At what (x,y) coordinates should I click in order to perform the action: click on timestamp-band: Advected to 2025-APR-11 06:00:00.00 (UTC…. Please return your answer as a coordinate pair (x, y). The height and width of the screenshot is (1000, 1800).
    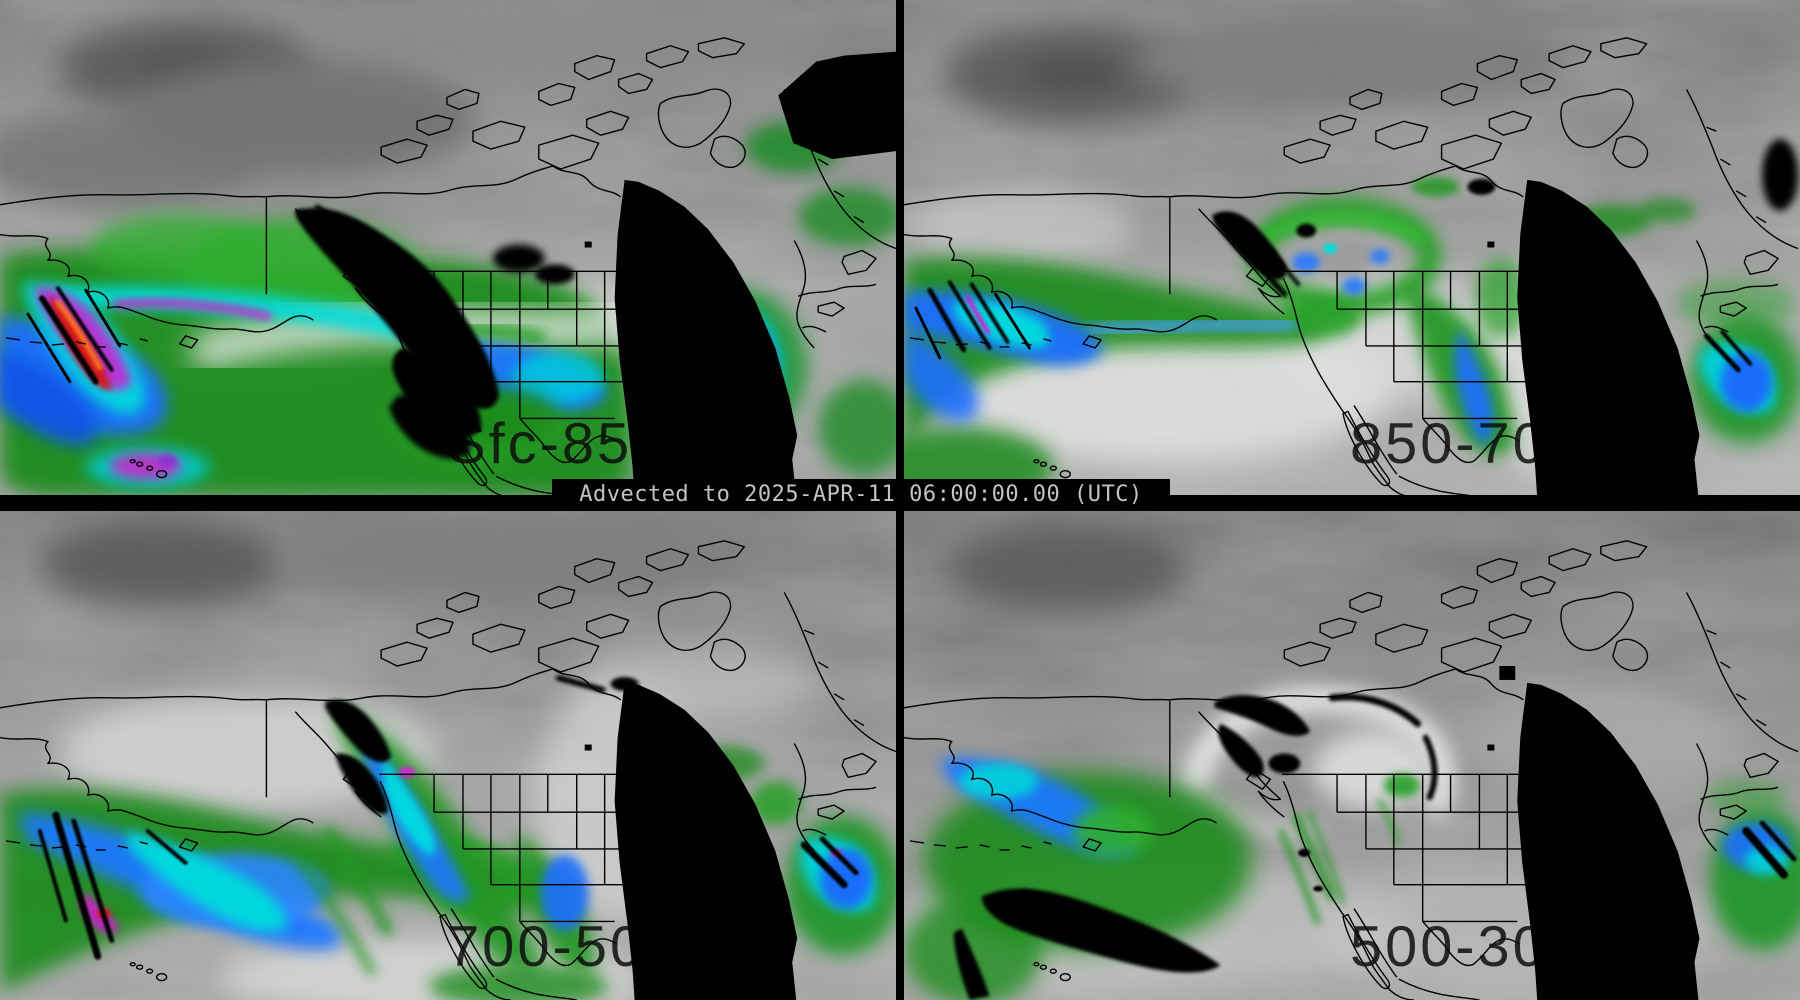
    Looking at the image, I should click on (861, 494).